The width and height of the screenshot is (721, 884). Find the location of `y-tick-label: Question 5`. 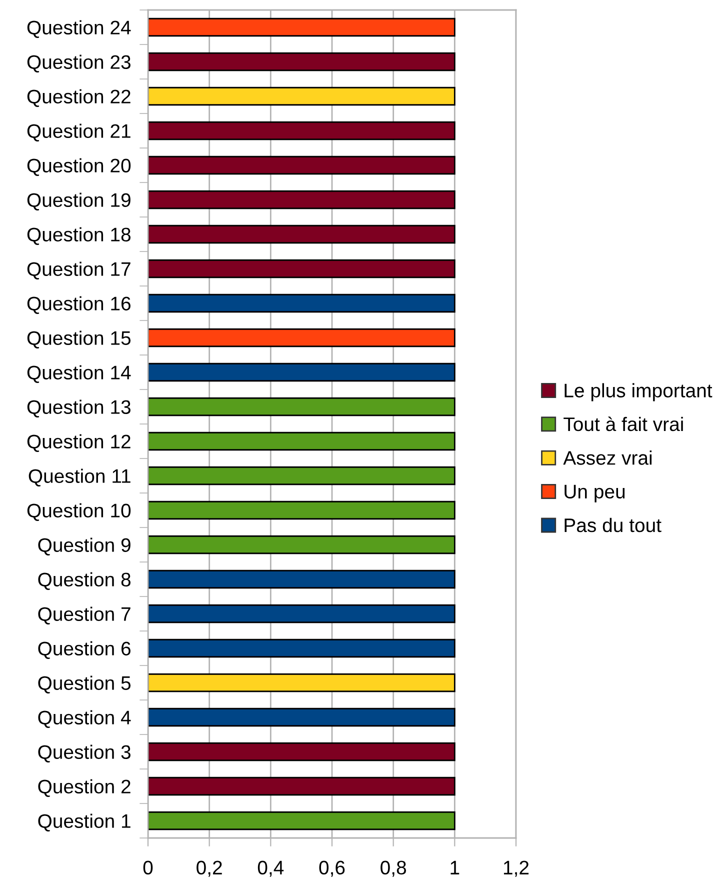

y-tick-label: Question 5 is located at coordinates (84, 685).